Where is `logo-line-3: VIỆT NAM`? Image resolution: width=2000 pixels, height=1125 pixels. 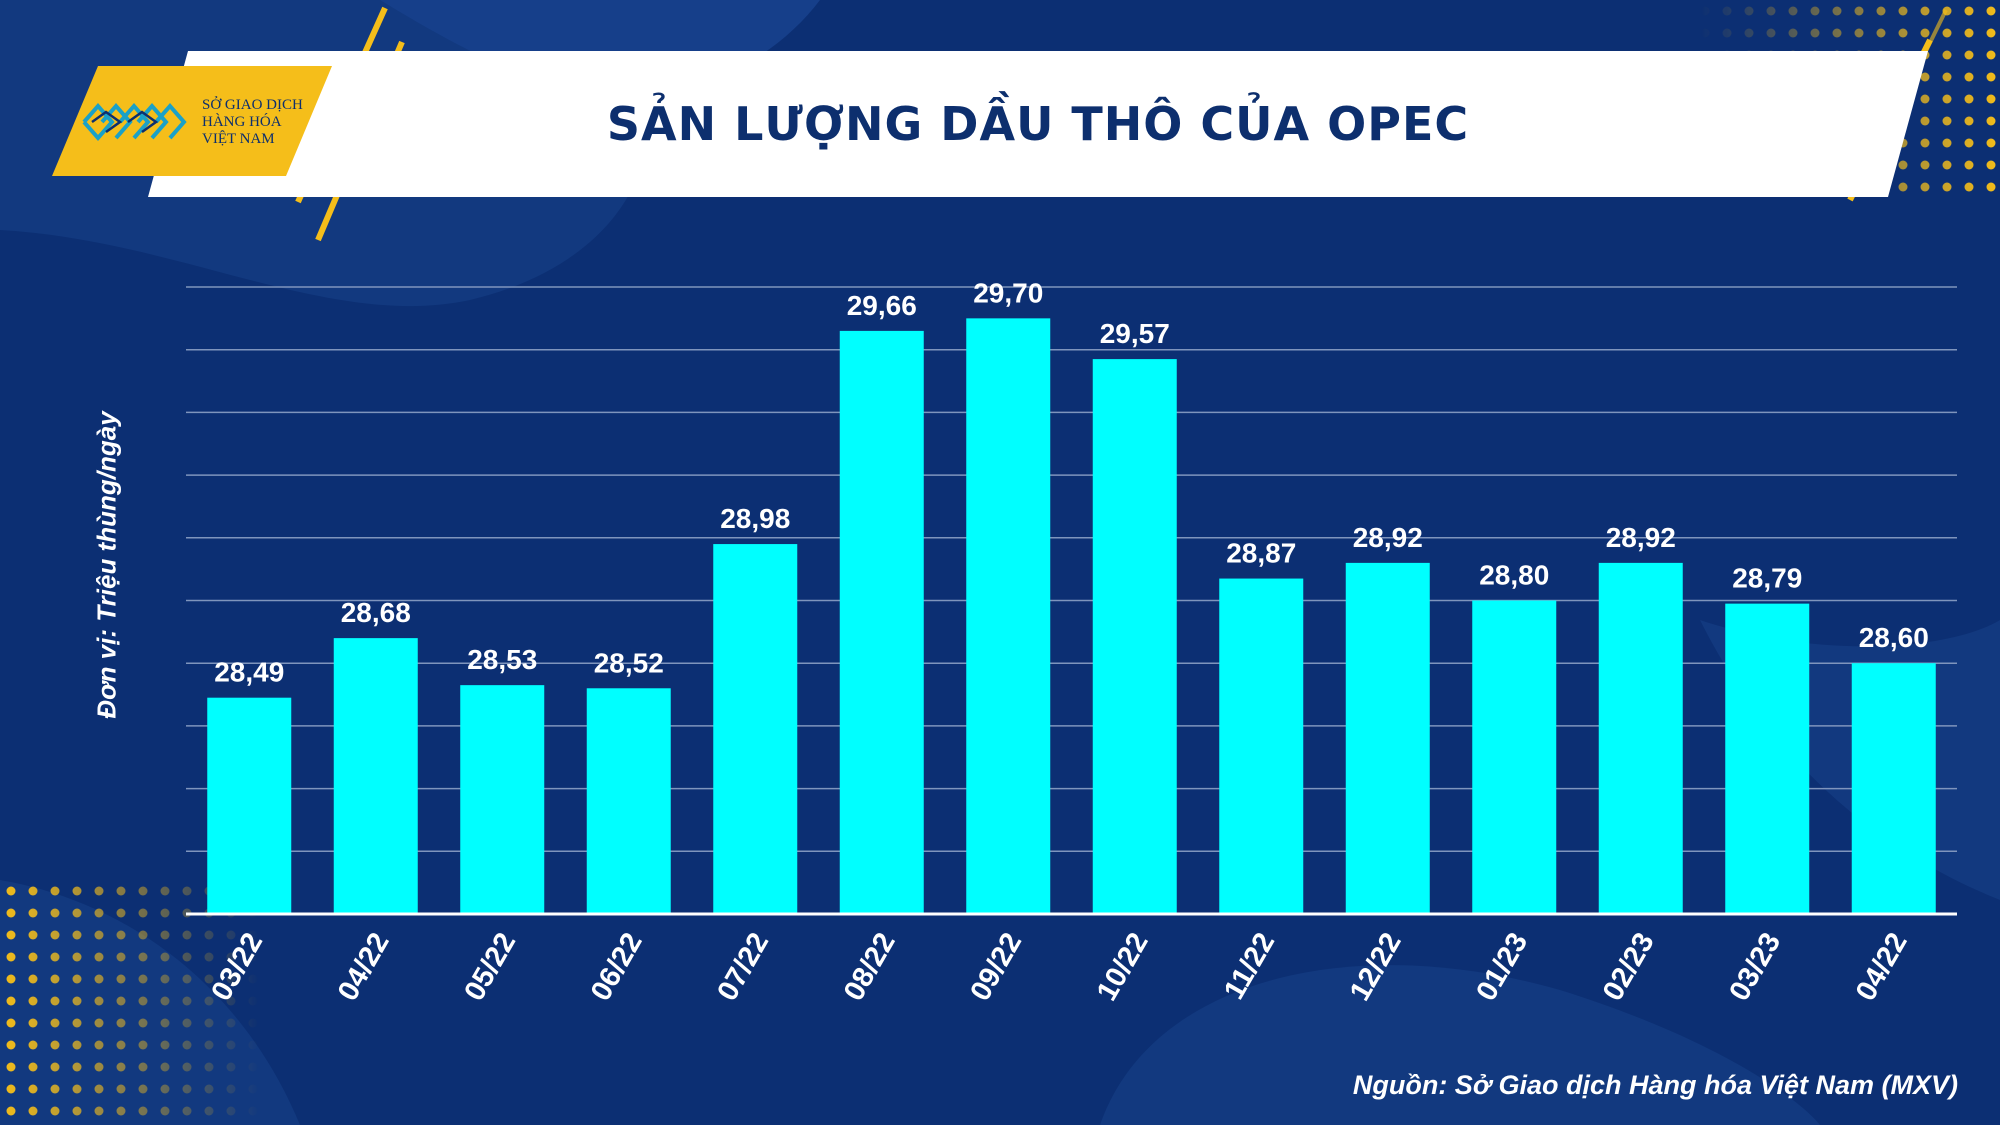
logo-line-3: VIỆT NAM is located at coordinates (238, 139).